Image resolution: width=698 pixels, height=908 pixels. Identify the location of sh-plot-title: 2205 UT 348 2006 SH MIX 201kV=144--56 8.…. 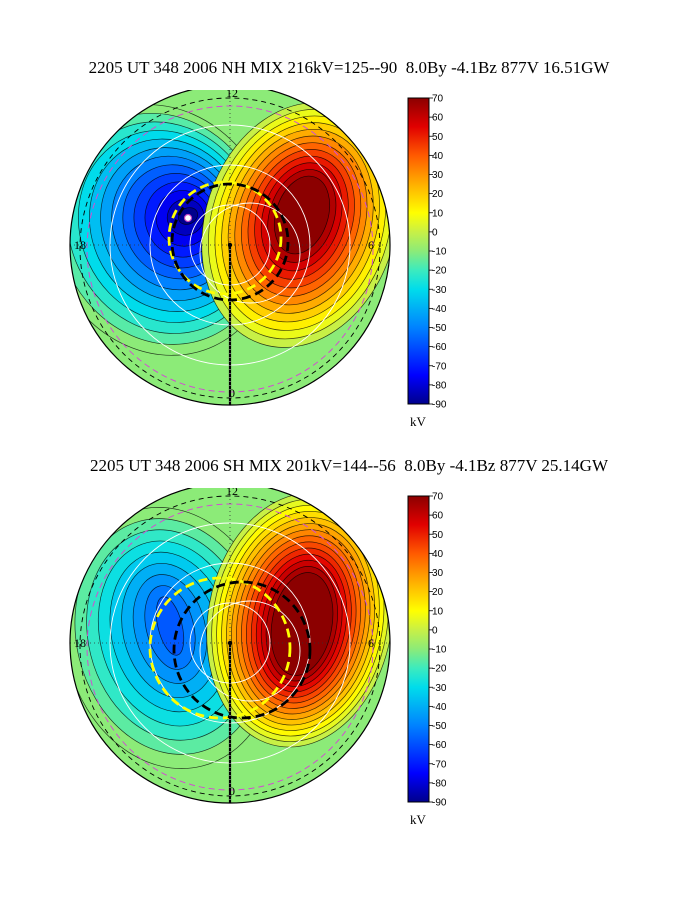
(348, 465).